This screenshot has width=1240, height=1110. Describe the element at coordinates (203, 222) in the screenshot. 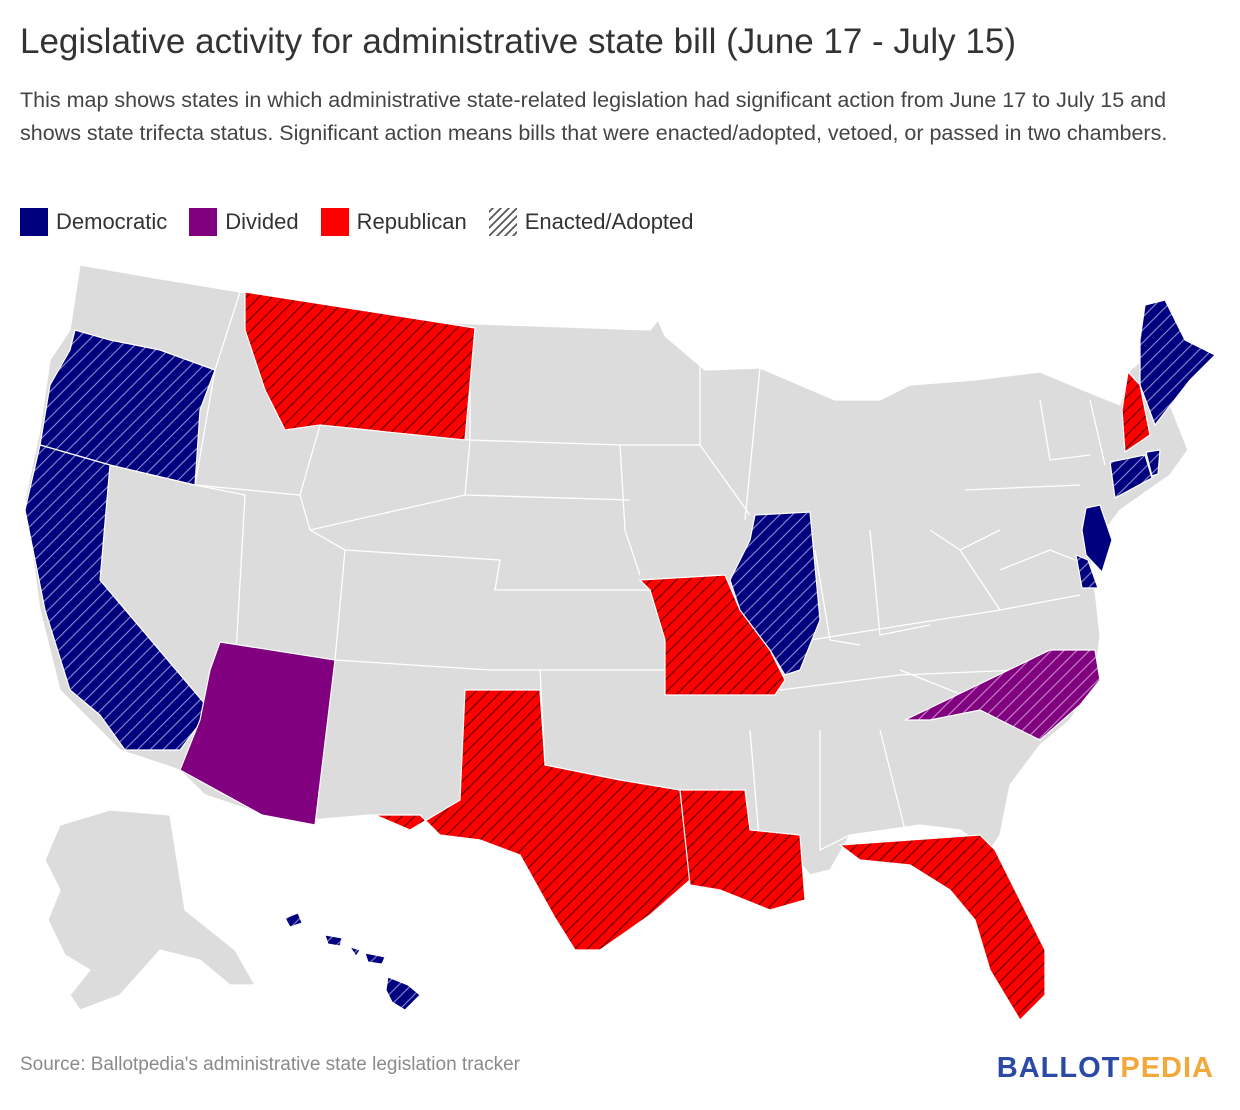

I see `legend-swatch-divided` at that location.